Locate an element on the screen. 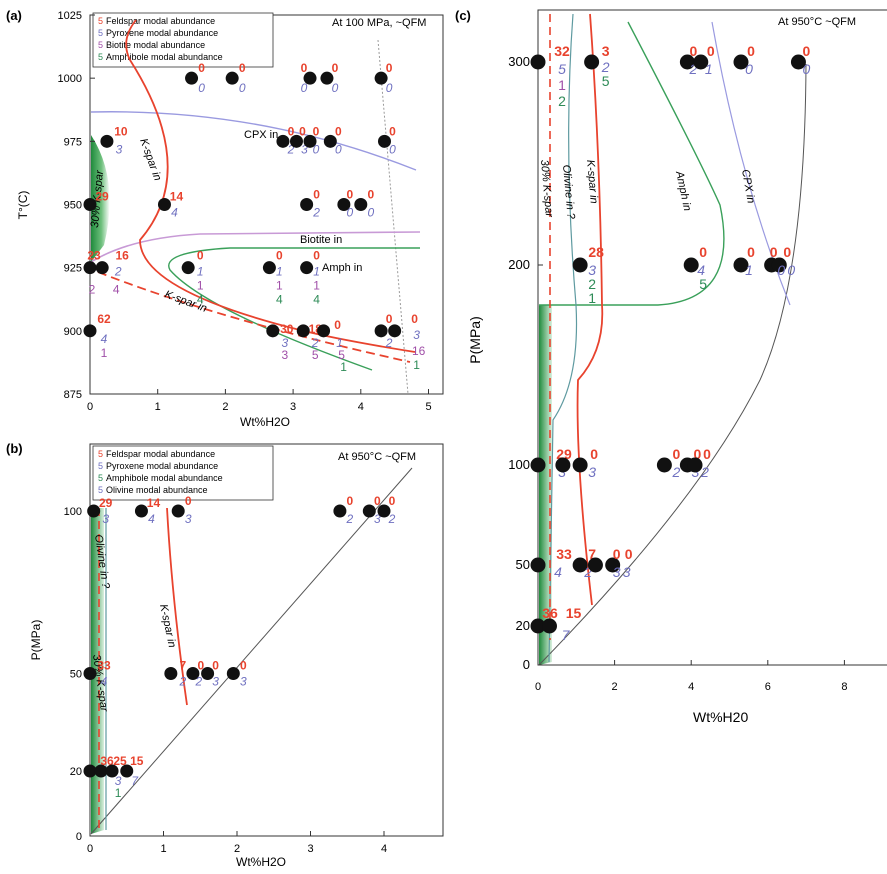 Image resolution: width=887 pixels, height=874 pixels. legend-key-pyroxene: 5 is located at coordinates (100, 33).